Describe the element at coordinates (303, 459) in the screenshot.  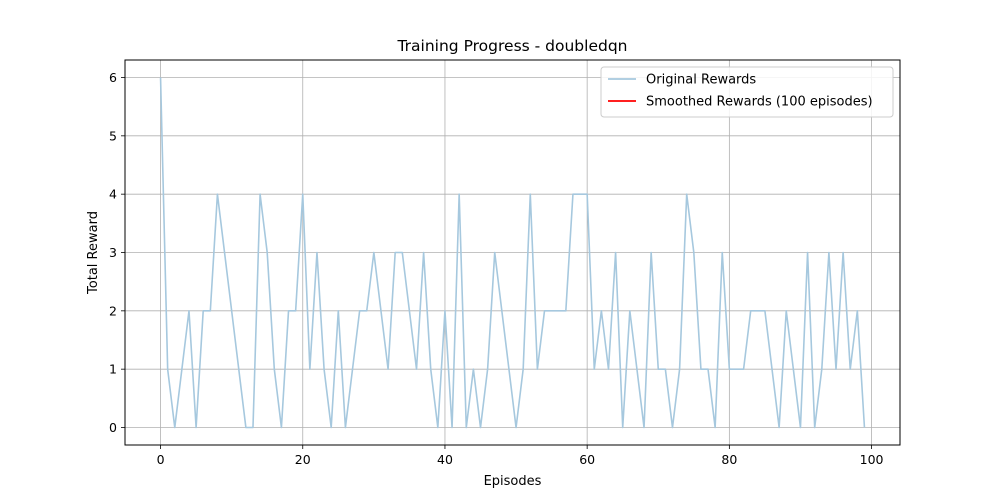
I see `x-tick-label: 20` at that location.